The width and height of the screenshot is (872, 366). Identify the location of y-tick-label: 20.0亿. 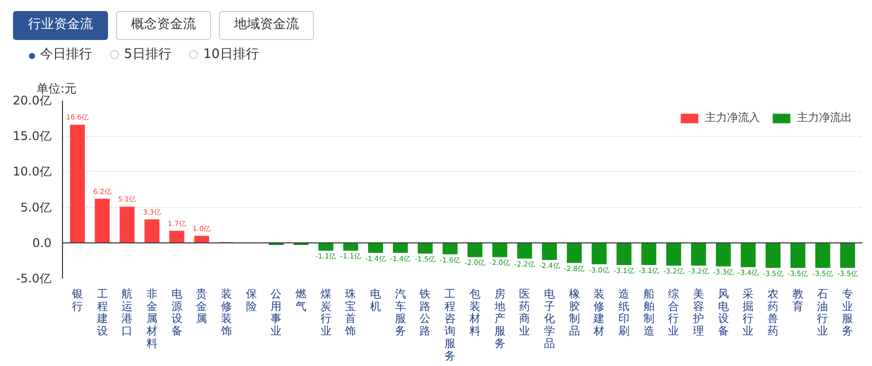
(32, 101).